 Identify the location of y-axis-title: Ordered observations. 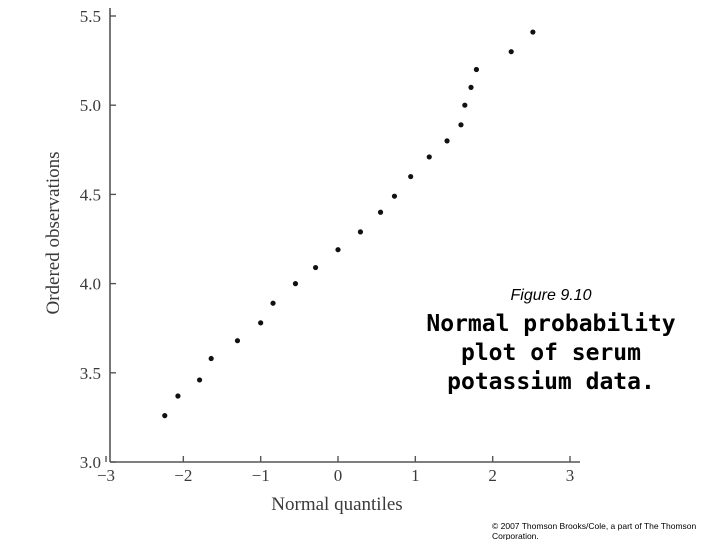
(53, 232).